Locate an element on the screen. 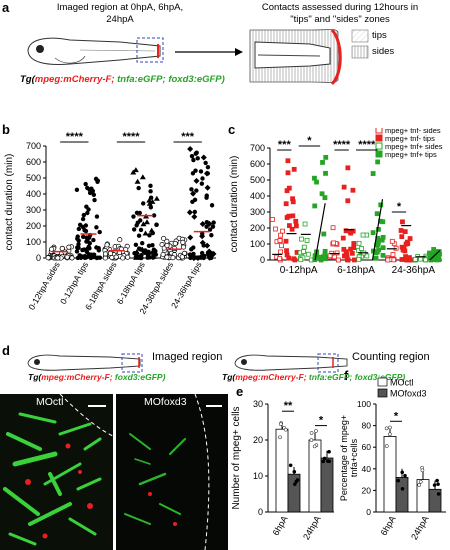  fin-magnified is located at coordinates (295, 57).